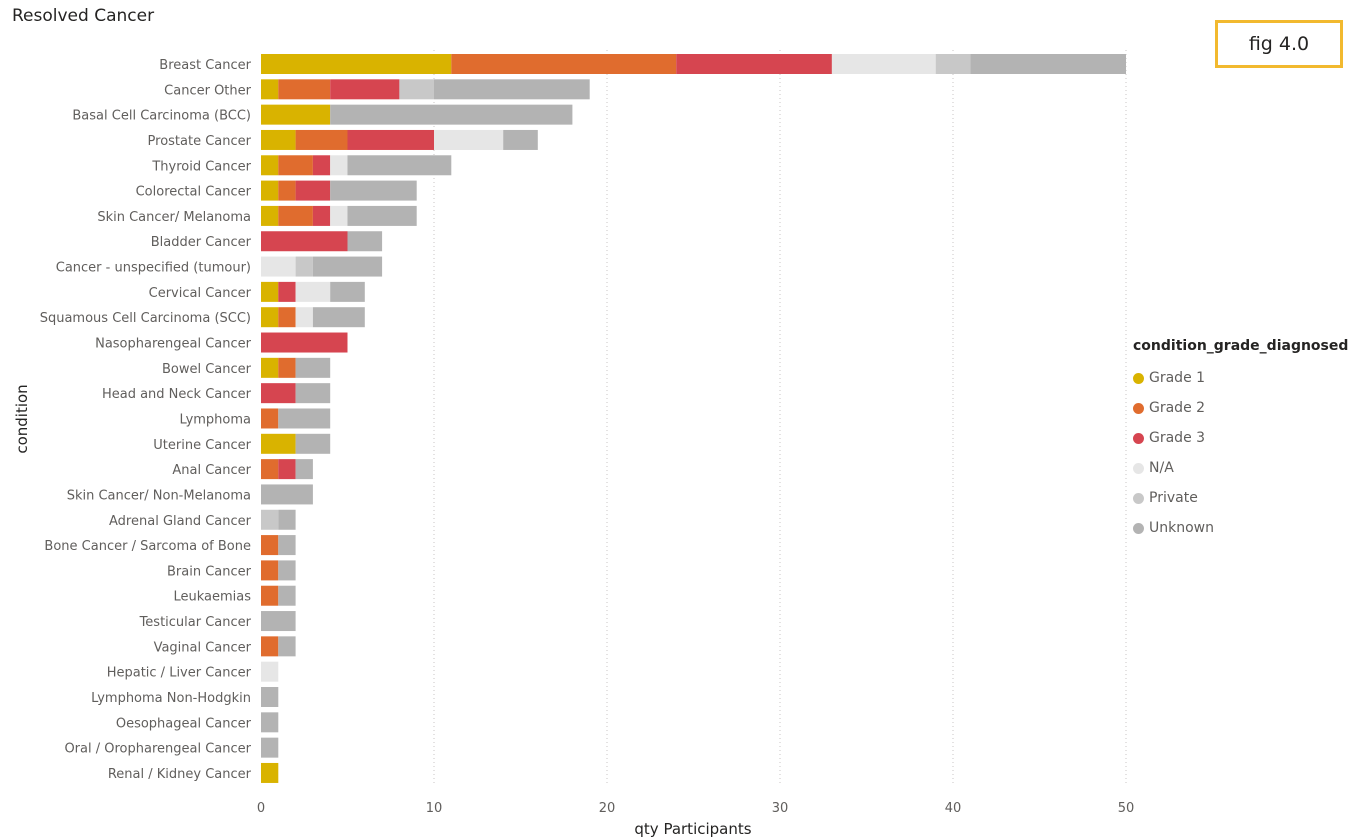  I want to click on category-label: Cervical Cancer, so click(200, 293).